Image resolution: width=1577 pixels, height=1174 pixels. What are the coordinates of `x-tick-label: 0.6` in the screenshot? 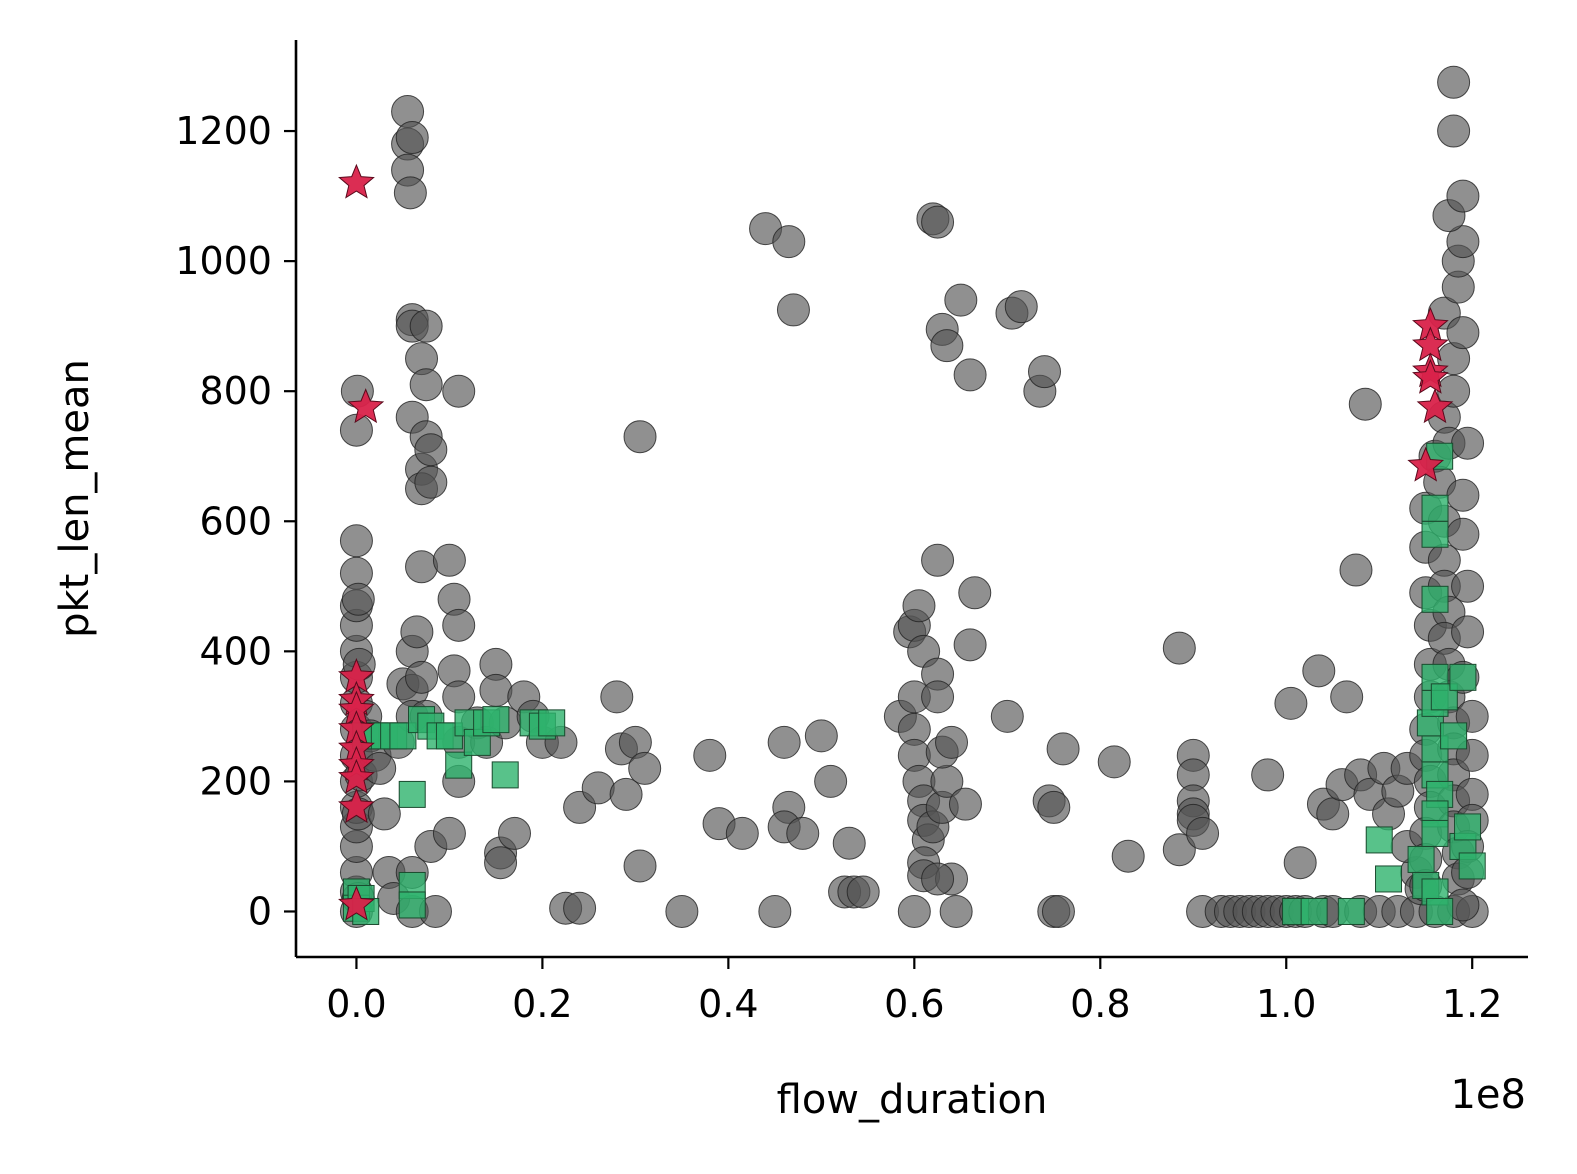 It's located at (914, 1004).